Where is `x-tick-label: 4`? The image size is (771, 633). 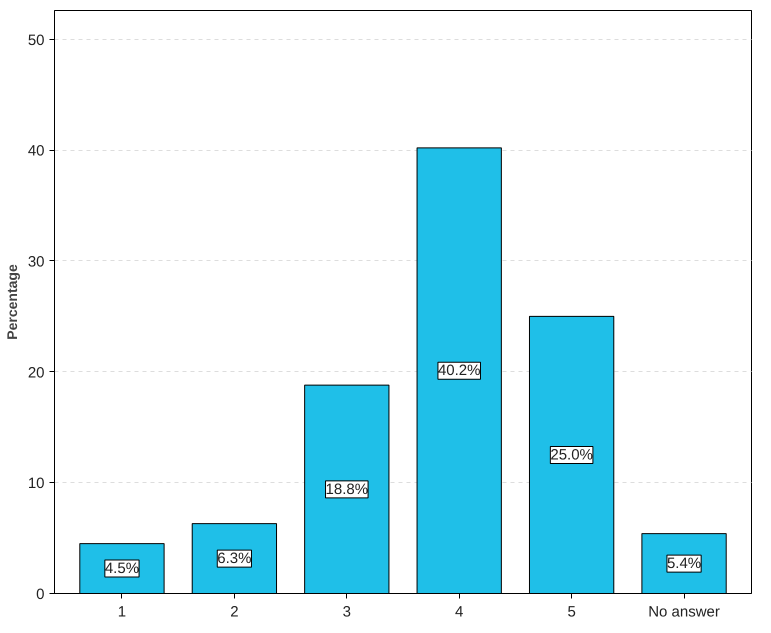
x-tick-label: 4 is located at coordinates (459, 612).